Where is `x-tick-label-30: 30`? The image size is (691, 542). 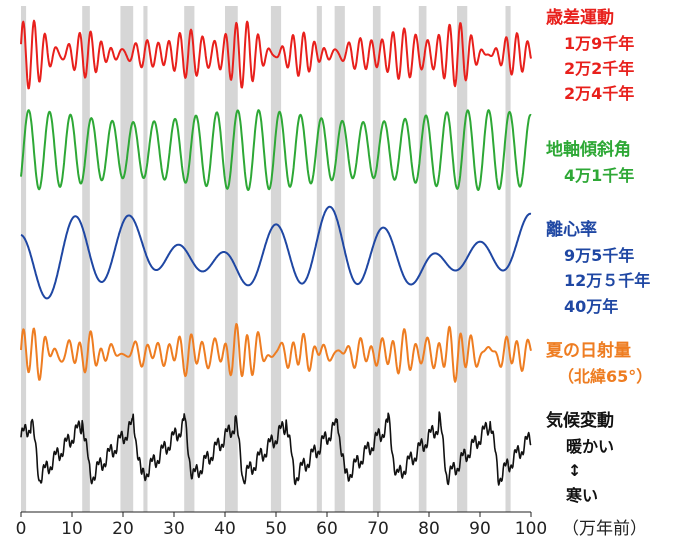
x-tick-label-30: 30 is located at coordinates (174, 529).